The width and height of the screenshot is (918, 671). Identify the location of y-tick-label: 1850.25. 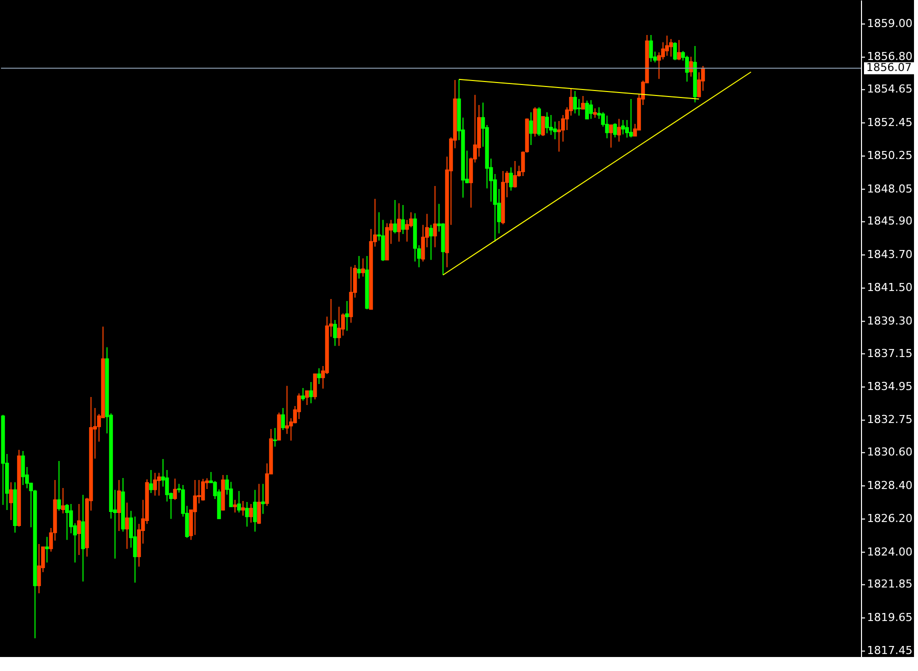
(889, 155).